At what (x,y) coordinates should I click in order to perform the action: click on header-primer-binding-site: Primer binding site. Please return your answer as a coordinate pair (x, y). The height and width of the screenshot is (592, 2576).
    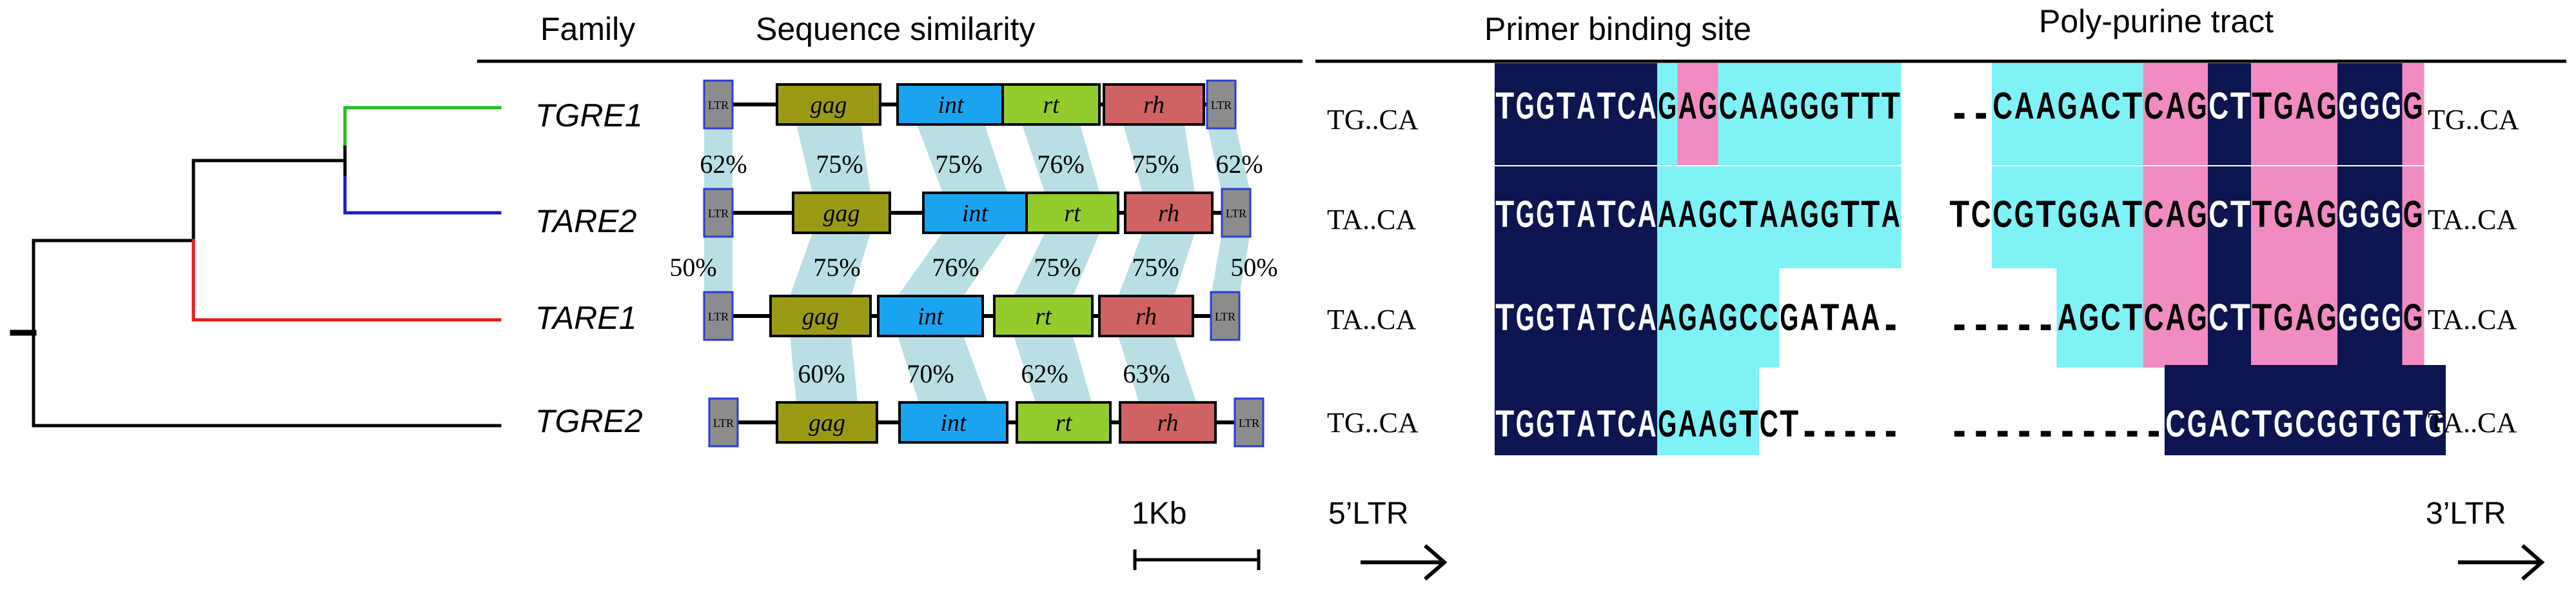
    Looking at the image, I should click on (1618, 29).